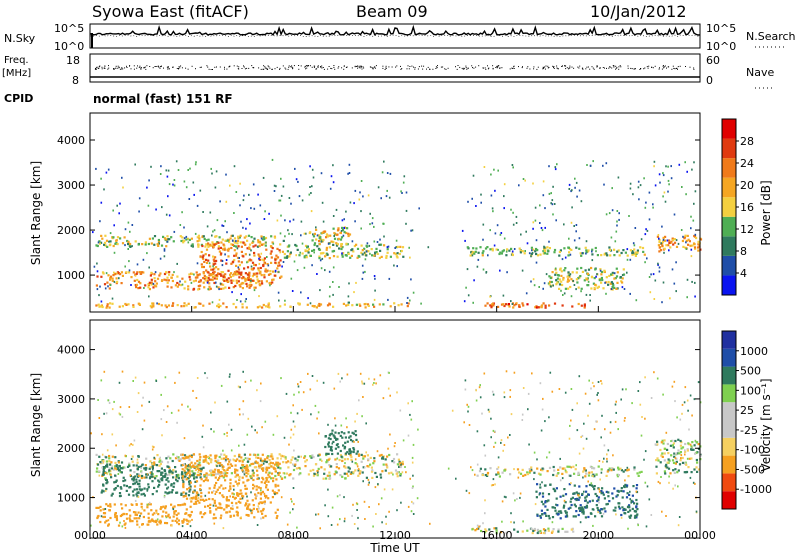 The height and width of the screenshot is (554, 800). I want to click on date-title: 10/Jan/2012, so click(638, 11).